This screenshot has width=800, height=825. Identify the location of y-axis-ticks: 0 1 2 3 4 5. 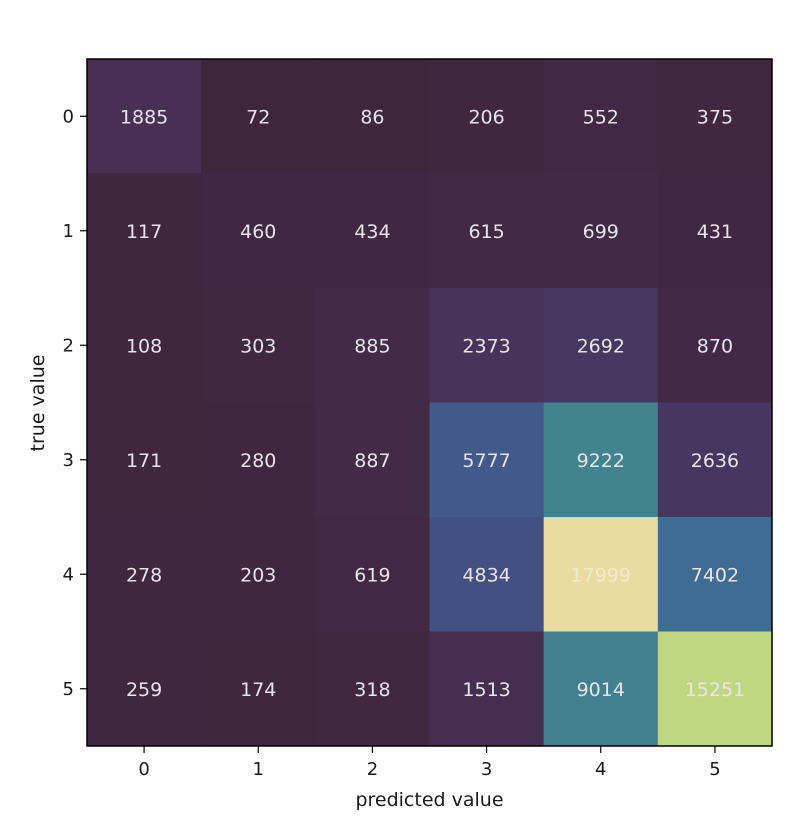
(75, 403).